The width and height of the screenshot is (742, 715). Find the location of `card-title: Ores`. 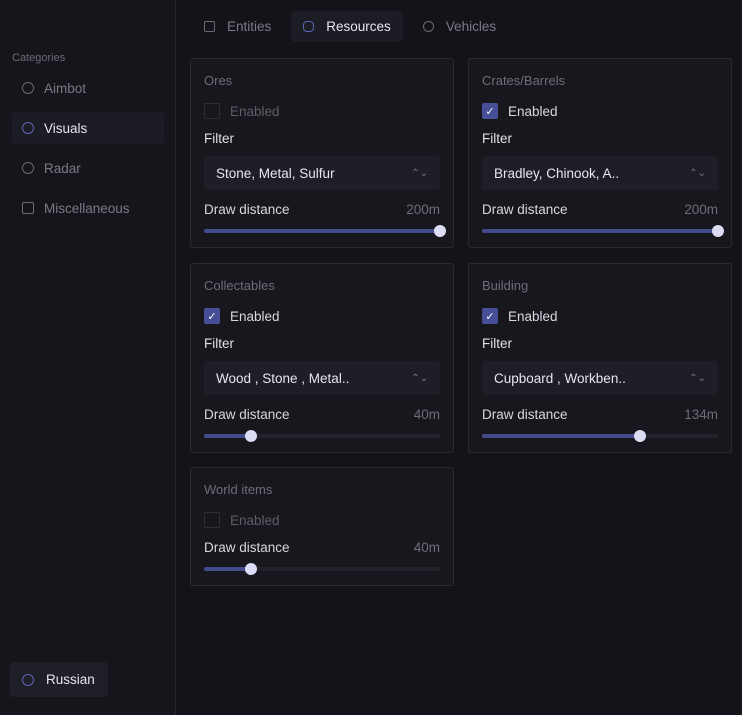

card-title: Ores is located at coordinates (218, 80).